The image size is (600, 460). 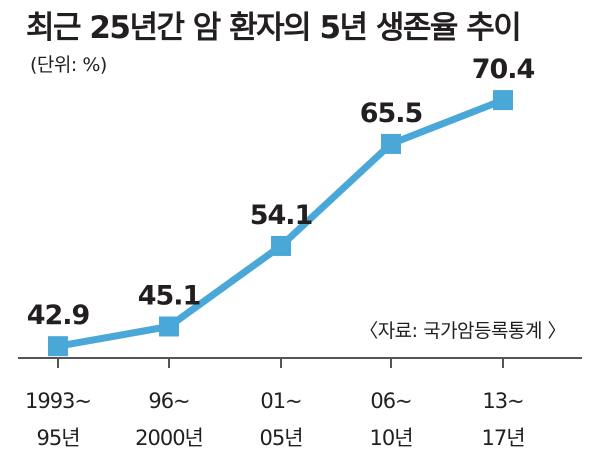 What do you see at coordinates (280, 401) in the screenshot?
I see `x-tick-label: 01~` at bounding box center [280, 401].